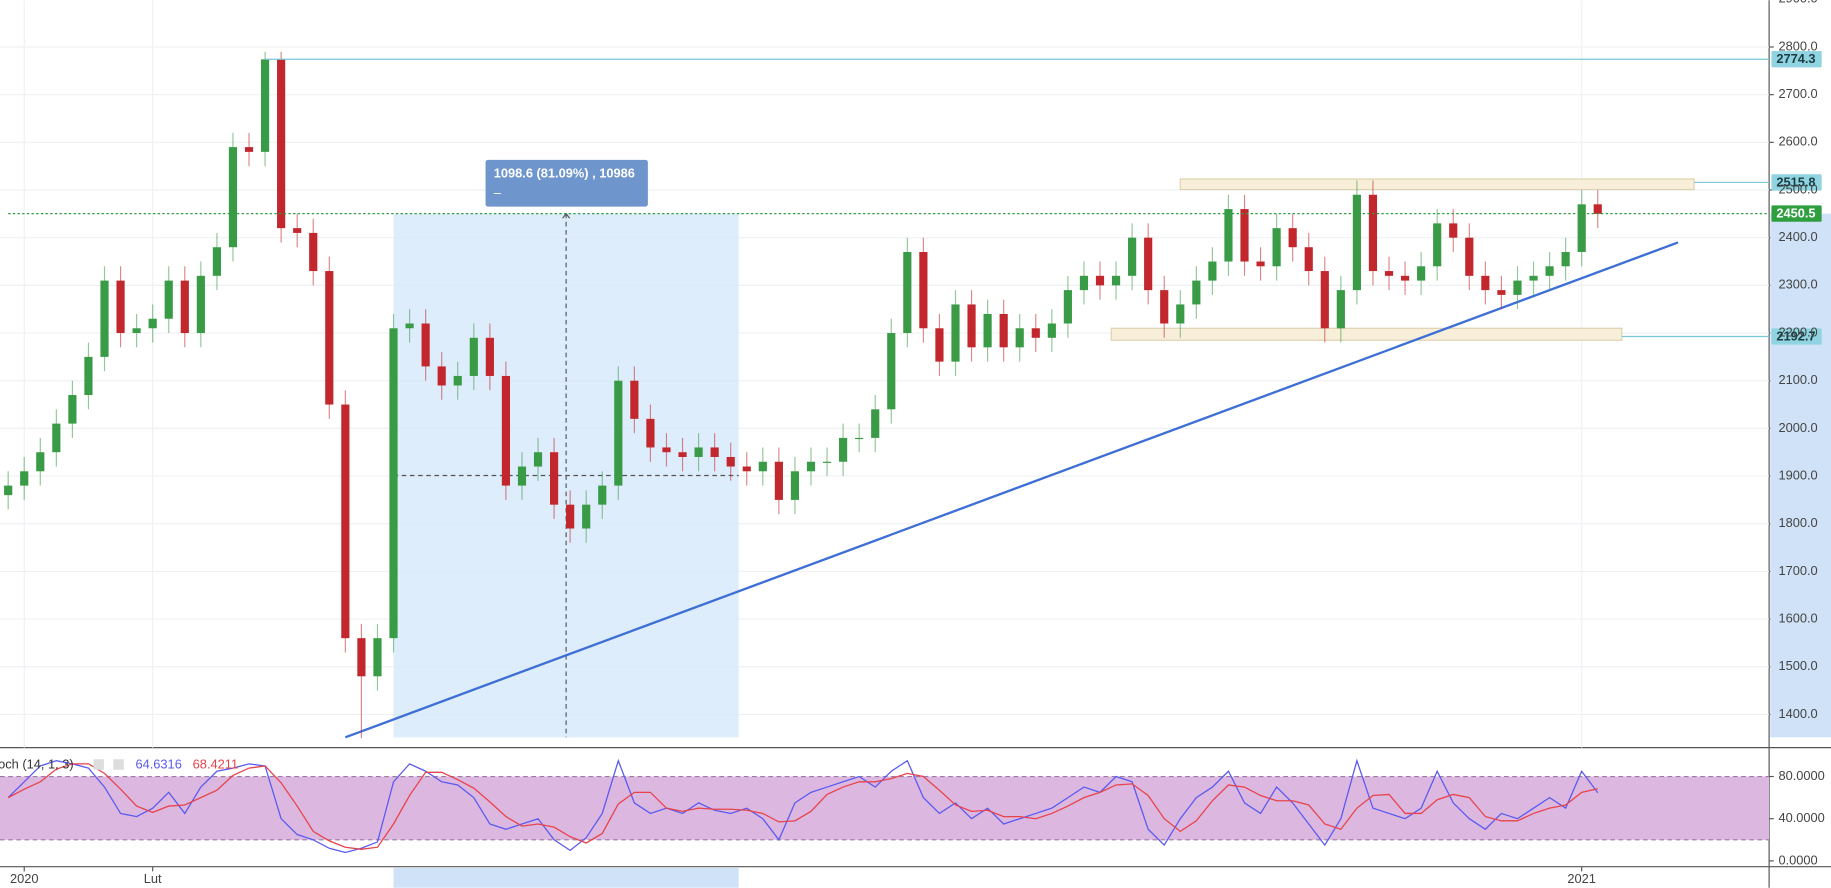  What do you see at coordinates (1797, 141) in the screenshot?
I see `y-tick-label: 2600.0` at bounding box center [1797, 141].